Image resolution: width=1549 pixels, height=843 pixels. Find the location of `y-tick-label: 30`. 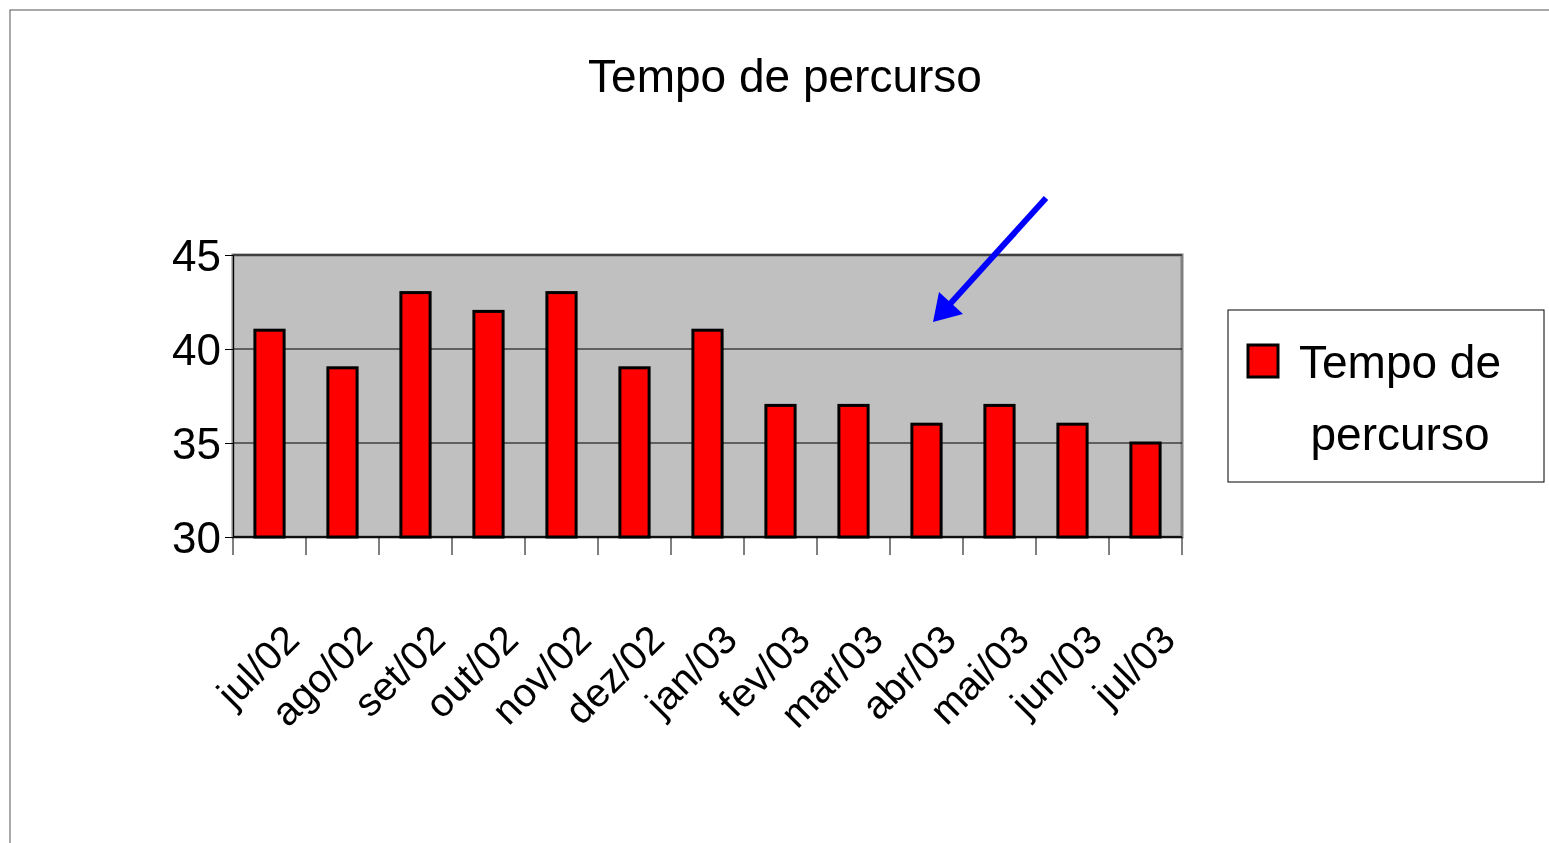

y-tick-label: 30 is located at coordinates (196, 537).